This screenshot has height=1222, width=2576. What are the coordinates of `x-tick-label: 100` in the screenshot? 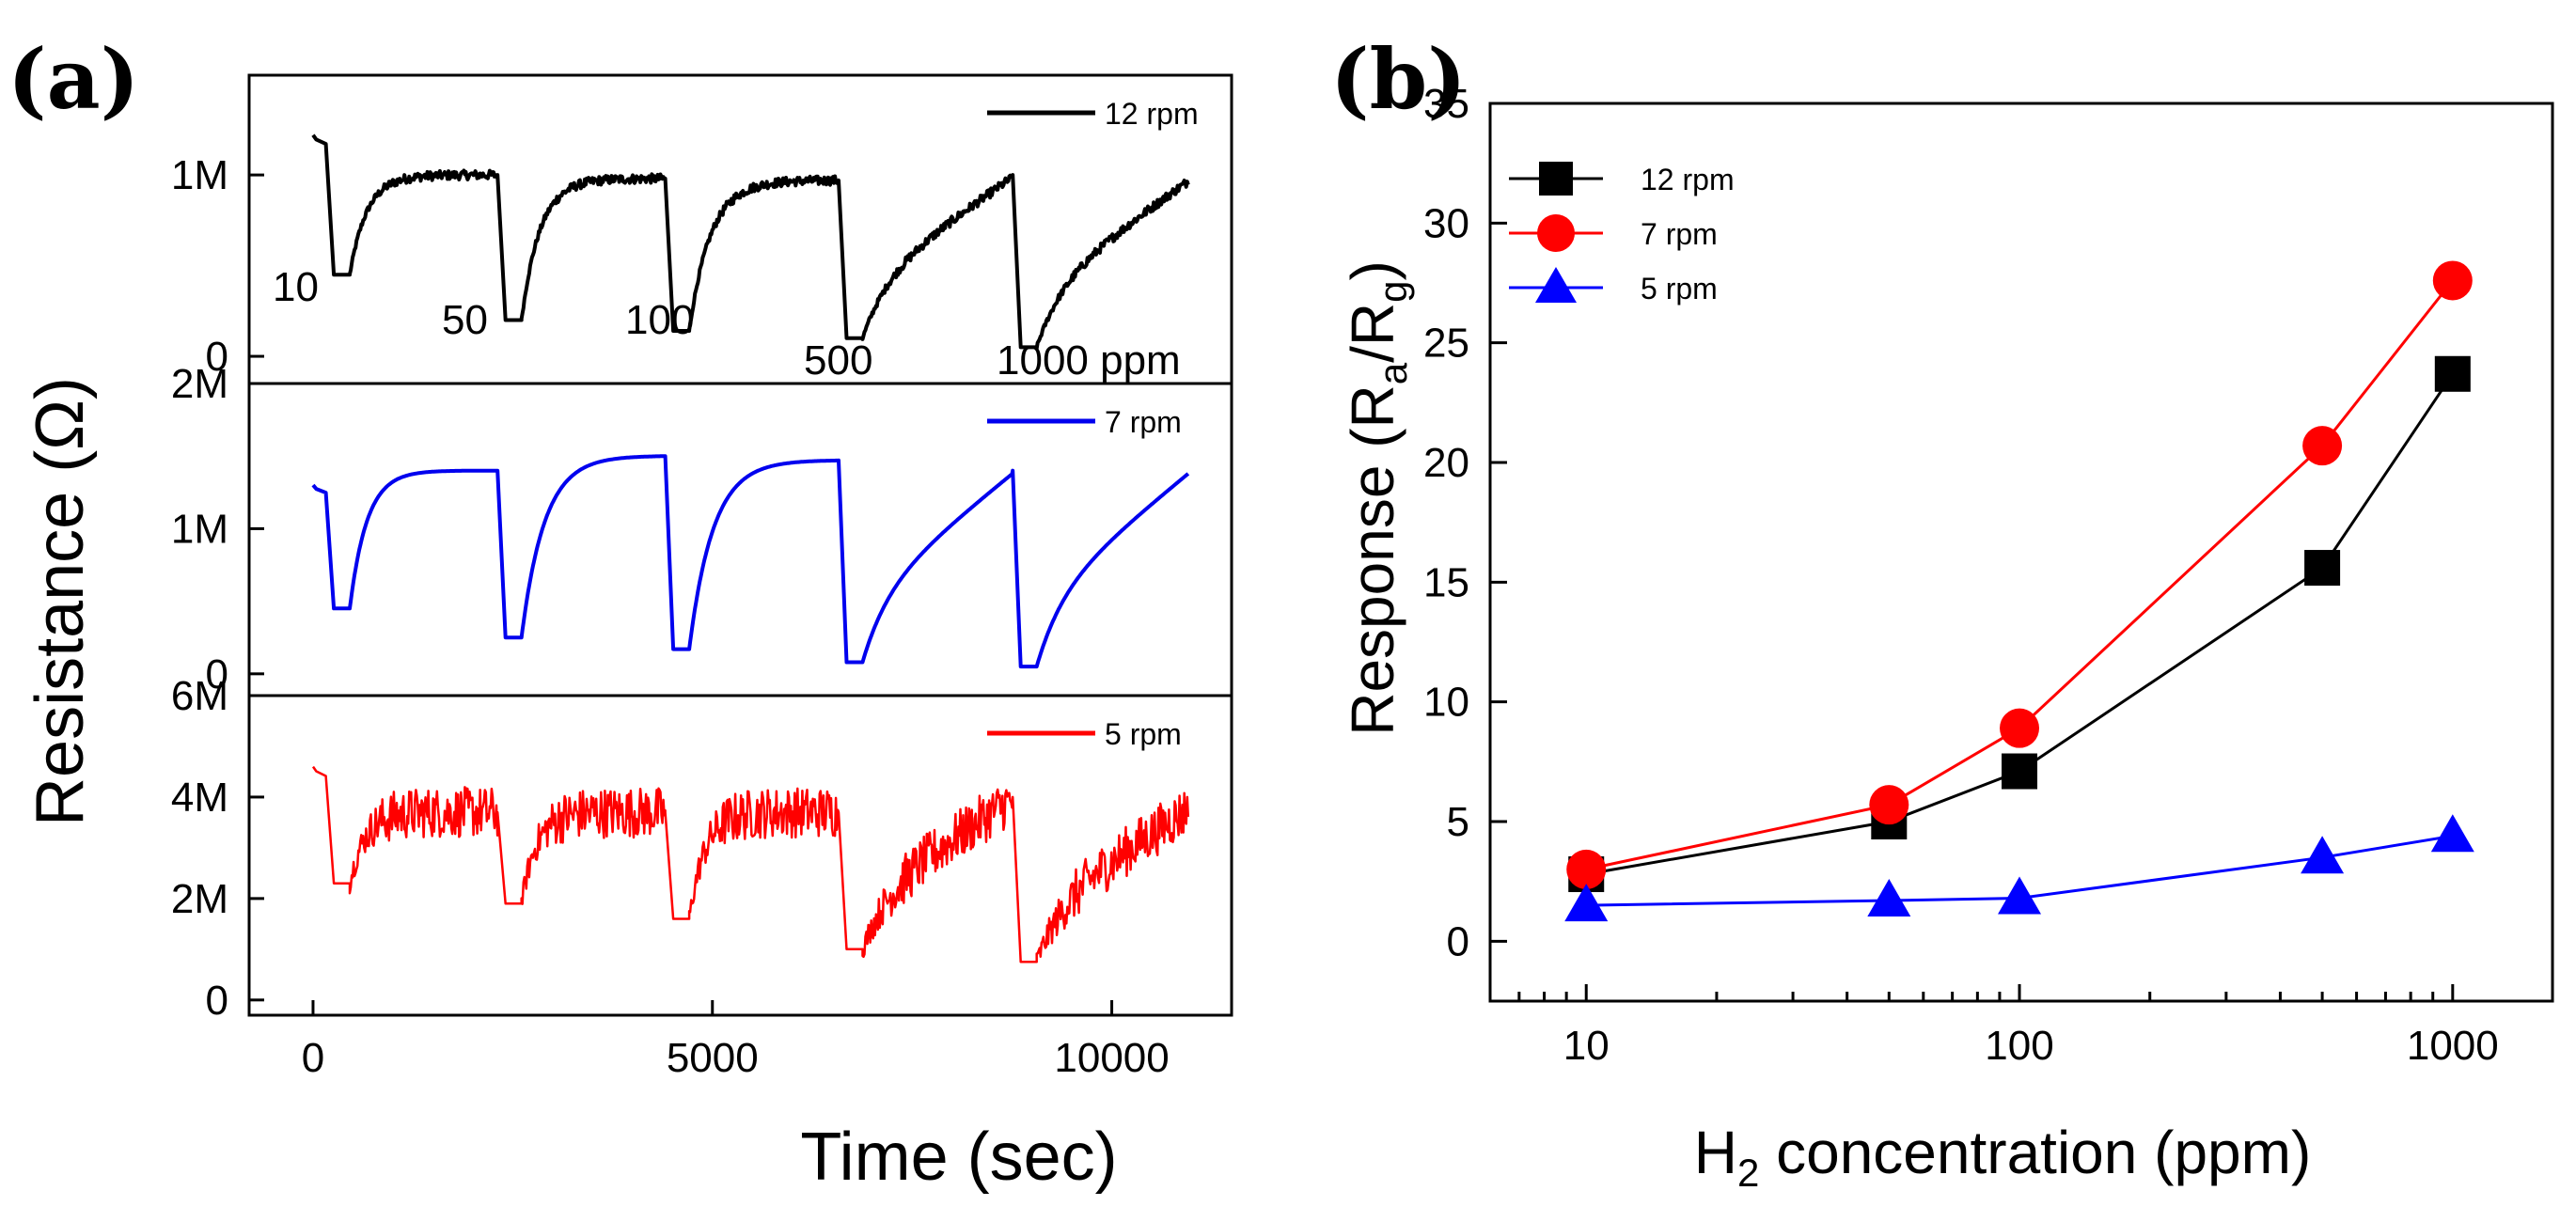 It's located at (2019, 1046).